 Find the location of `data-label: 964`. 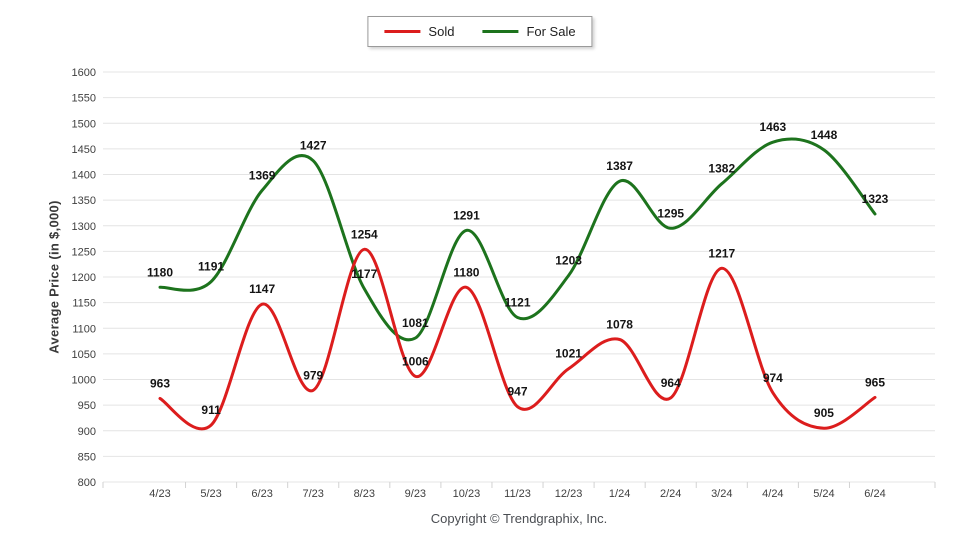

data-label: 964 is located at coordinates (671, 383).